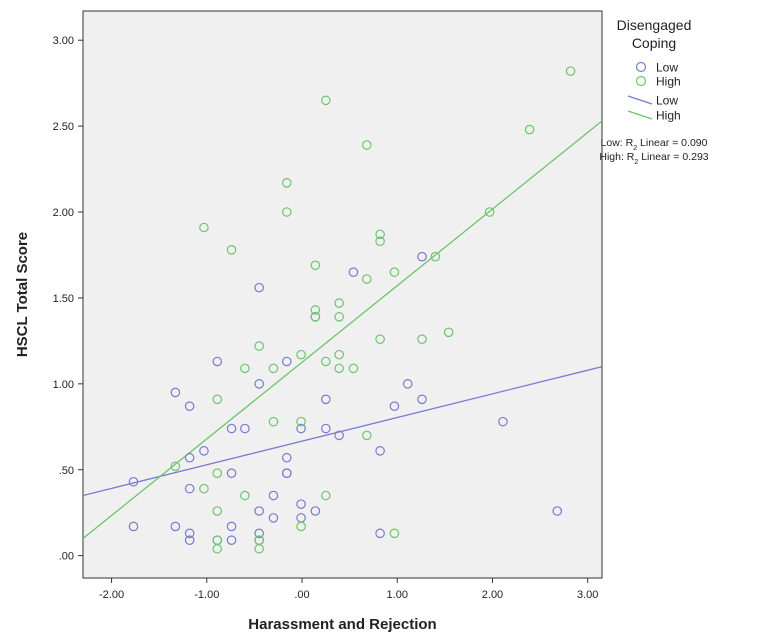 The image size is (771, 637). What do you see at coordinates (66, 471) in the screenshot?
I see `y-tick-label: .50` at bounding box center [66, 471].